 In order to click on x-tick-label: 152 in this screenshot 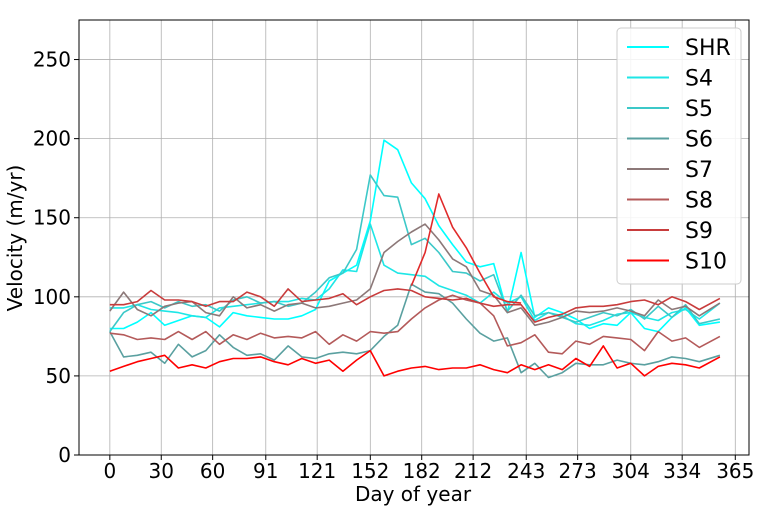, I will do `click(370, 471)`.